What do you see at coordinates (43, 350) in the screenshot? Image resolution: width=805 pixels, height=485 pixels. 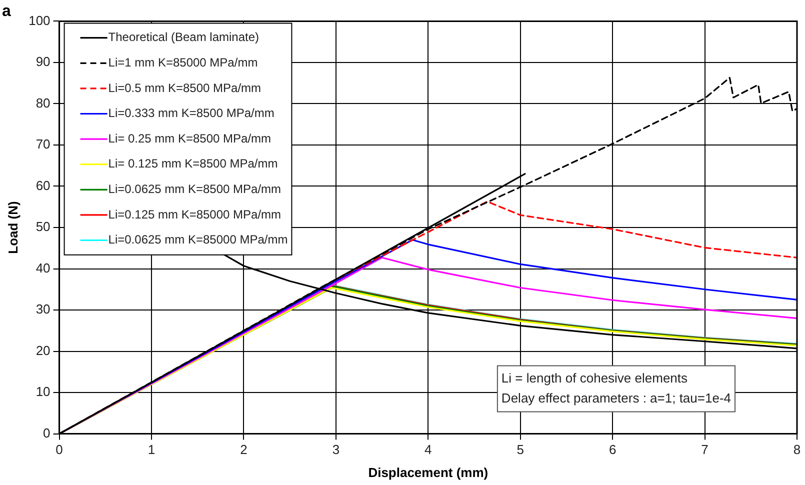 I see `y-tick-label: 20` at bounding box center [43, 350].